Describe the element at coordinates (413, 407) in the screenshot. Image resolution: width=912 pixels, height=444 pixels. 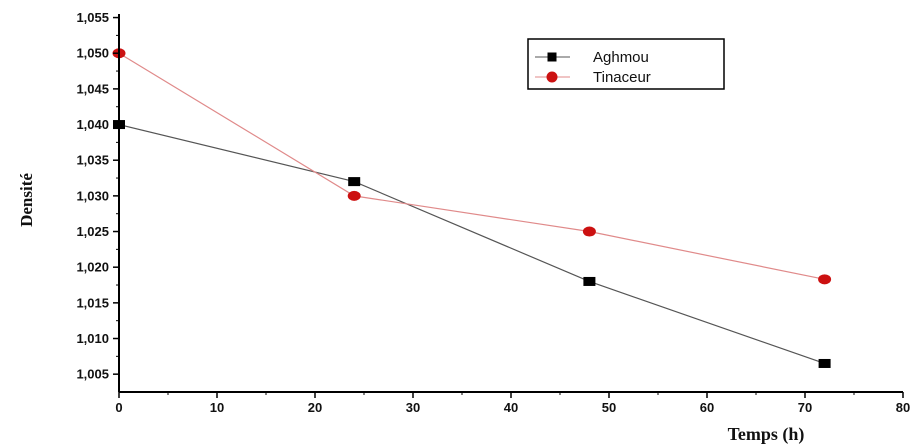
I see `x-tick-label: 30` at that location.